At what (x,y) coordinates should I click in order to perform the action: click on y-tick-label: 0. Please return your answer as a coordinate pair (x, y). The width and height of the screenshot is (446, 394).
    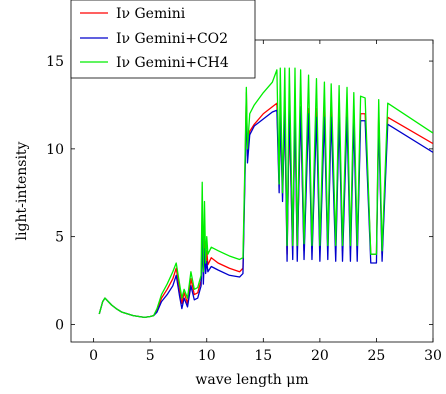
    Looking at the image, I should click on (59, 325).